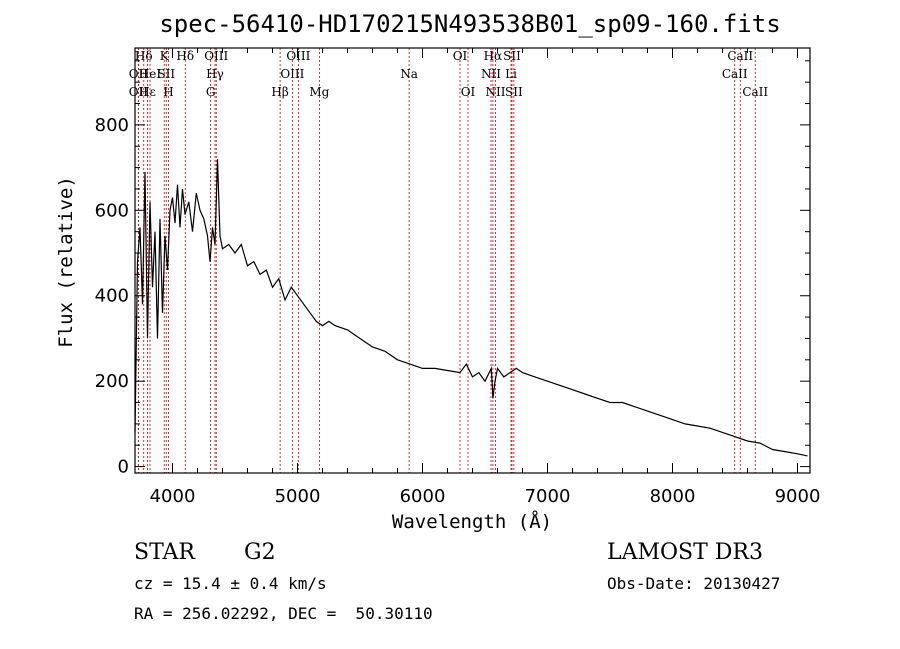  What do you see at coordinates (168, 92) in the screenshot?
I see `line-label: H` at bounding box center [168, 92].